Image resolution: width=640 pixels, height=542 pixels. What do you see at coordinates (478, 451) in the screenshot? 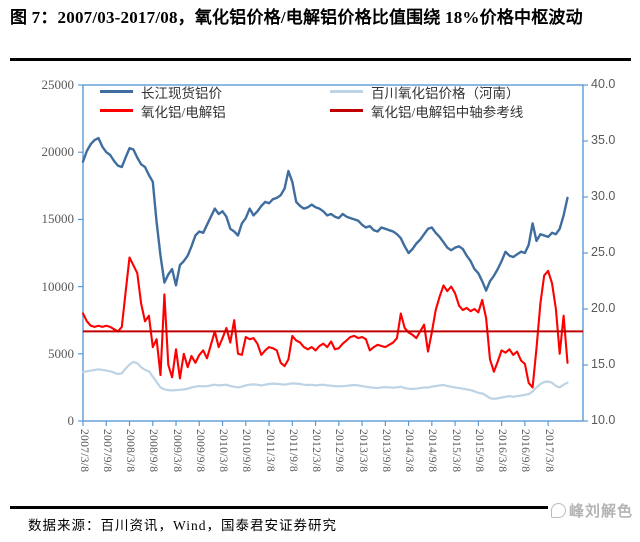
I see `x-tick-label: 2015/9/8` at bounding box center [478, 451].